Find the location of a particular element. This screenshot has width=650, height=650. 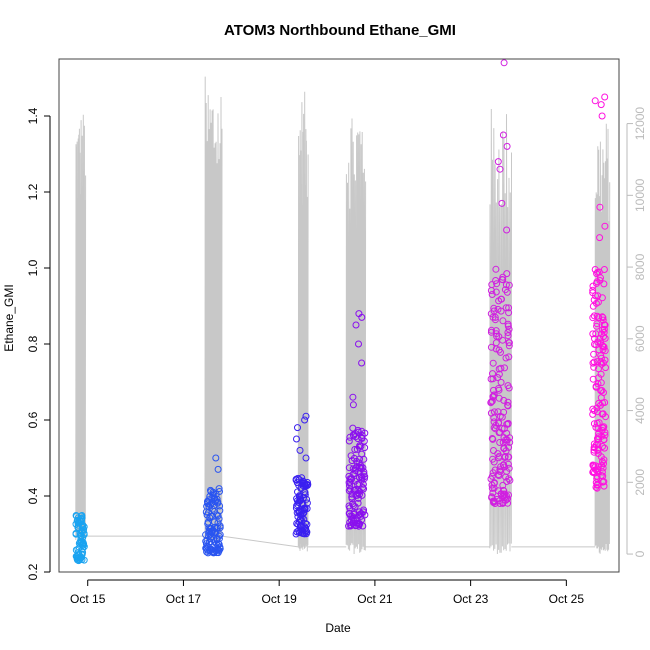

y2-tick-label: 8000 is located at coordinates (640, 266).